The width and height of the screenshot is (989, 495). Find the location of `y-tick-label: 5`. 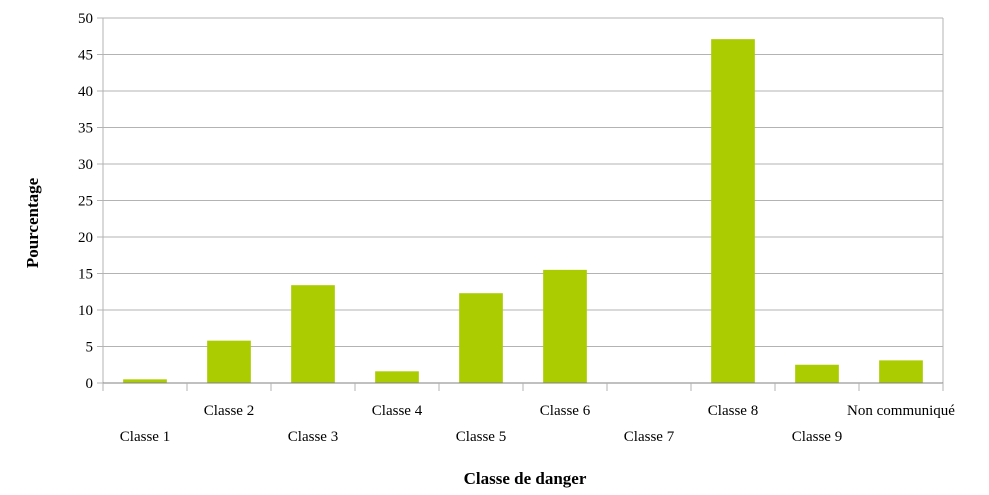

y-tick-label: 5 is located at coordinates (90, 348).